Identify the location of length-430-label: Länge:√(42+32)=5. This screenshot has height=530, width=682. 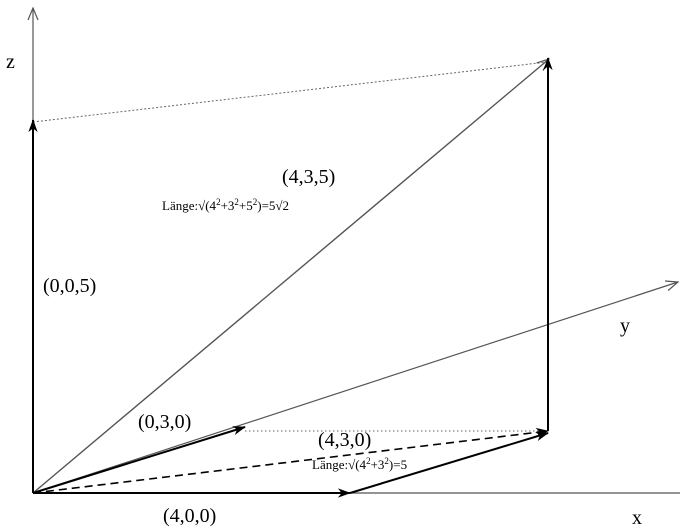
(359, 464).